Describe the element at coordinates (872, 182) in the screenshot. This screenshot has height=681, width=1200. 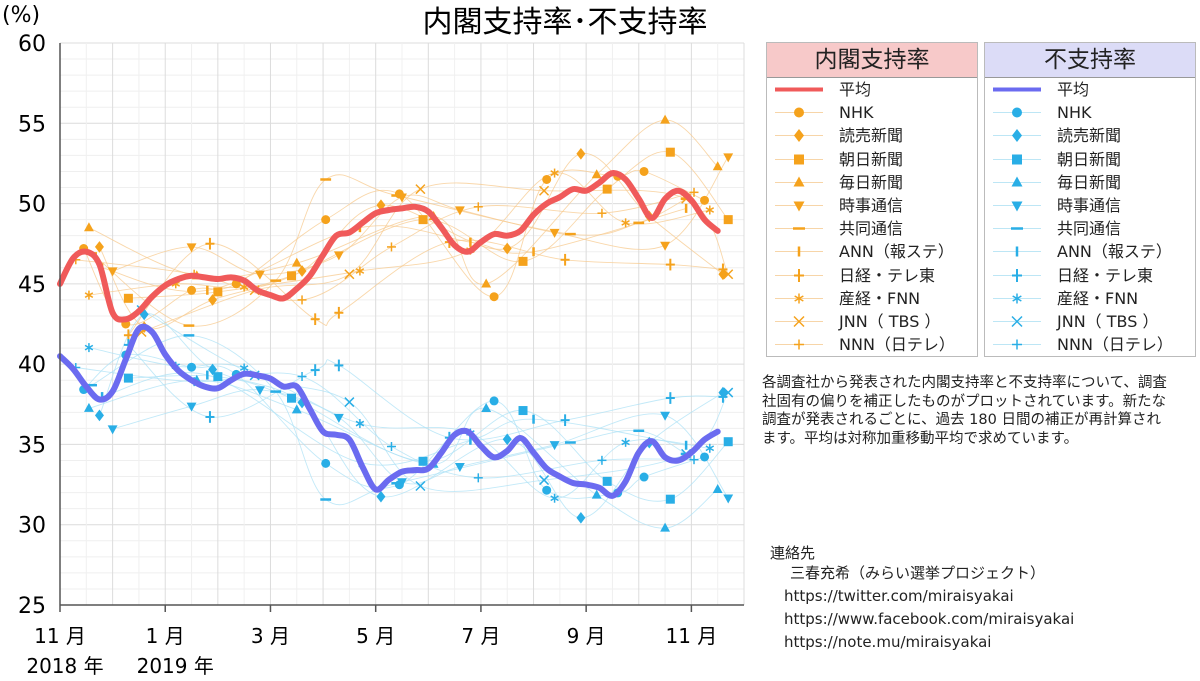
I see `legend-item: 毎日新聞` at that location.